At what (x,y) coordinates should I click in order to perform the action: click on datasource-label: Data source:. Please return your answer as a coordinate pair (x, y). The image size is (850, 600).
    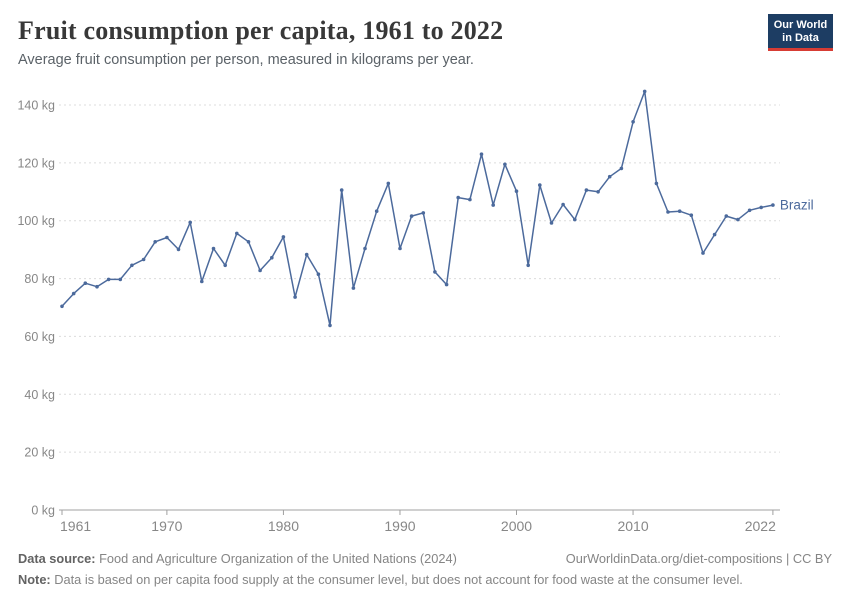
    Looking at the image, I should click on (57, 558).